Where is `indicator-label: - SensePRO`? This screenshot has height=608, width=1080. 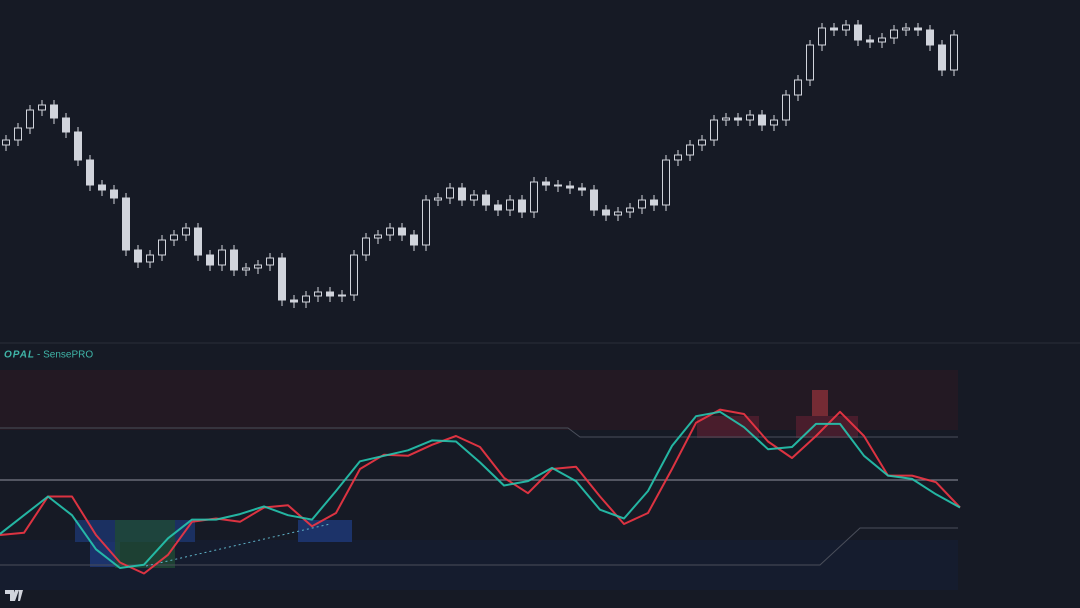
indicator-label: - SensePRO is located at coordinates (65, 355).